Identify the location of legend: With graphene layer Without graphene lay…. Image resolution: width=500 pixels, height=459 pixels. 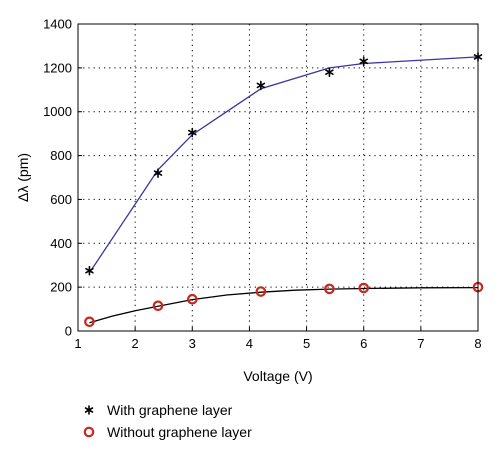
(167, 421).